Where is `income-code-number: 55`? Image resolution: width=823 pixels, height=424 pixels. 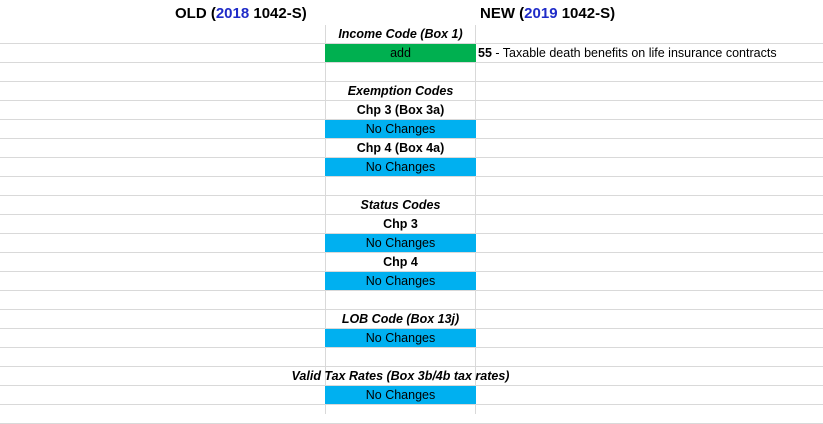 income-code-number: 55 is located at coordinates (485, 53).